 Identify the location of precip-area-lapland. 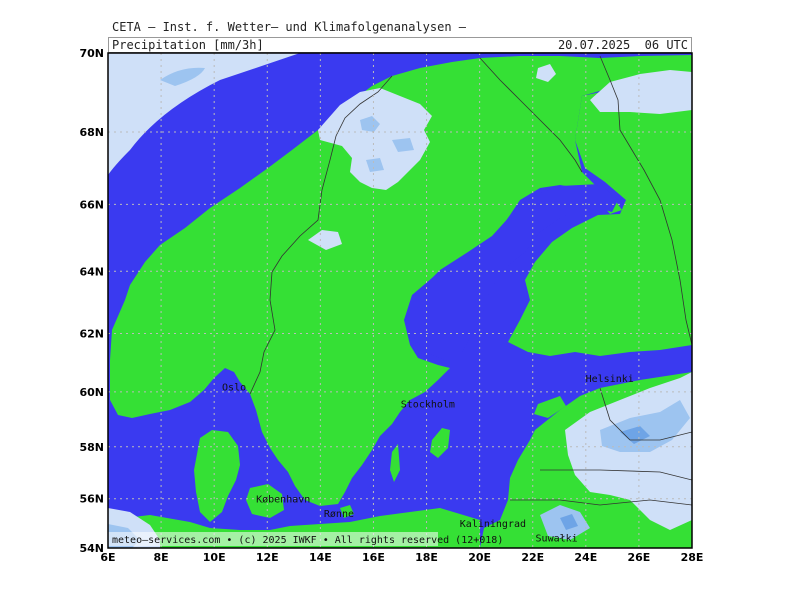
(375, 139).